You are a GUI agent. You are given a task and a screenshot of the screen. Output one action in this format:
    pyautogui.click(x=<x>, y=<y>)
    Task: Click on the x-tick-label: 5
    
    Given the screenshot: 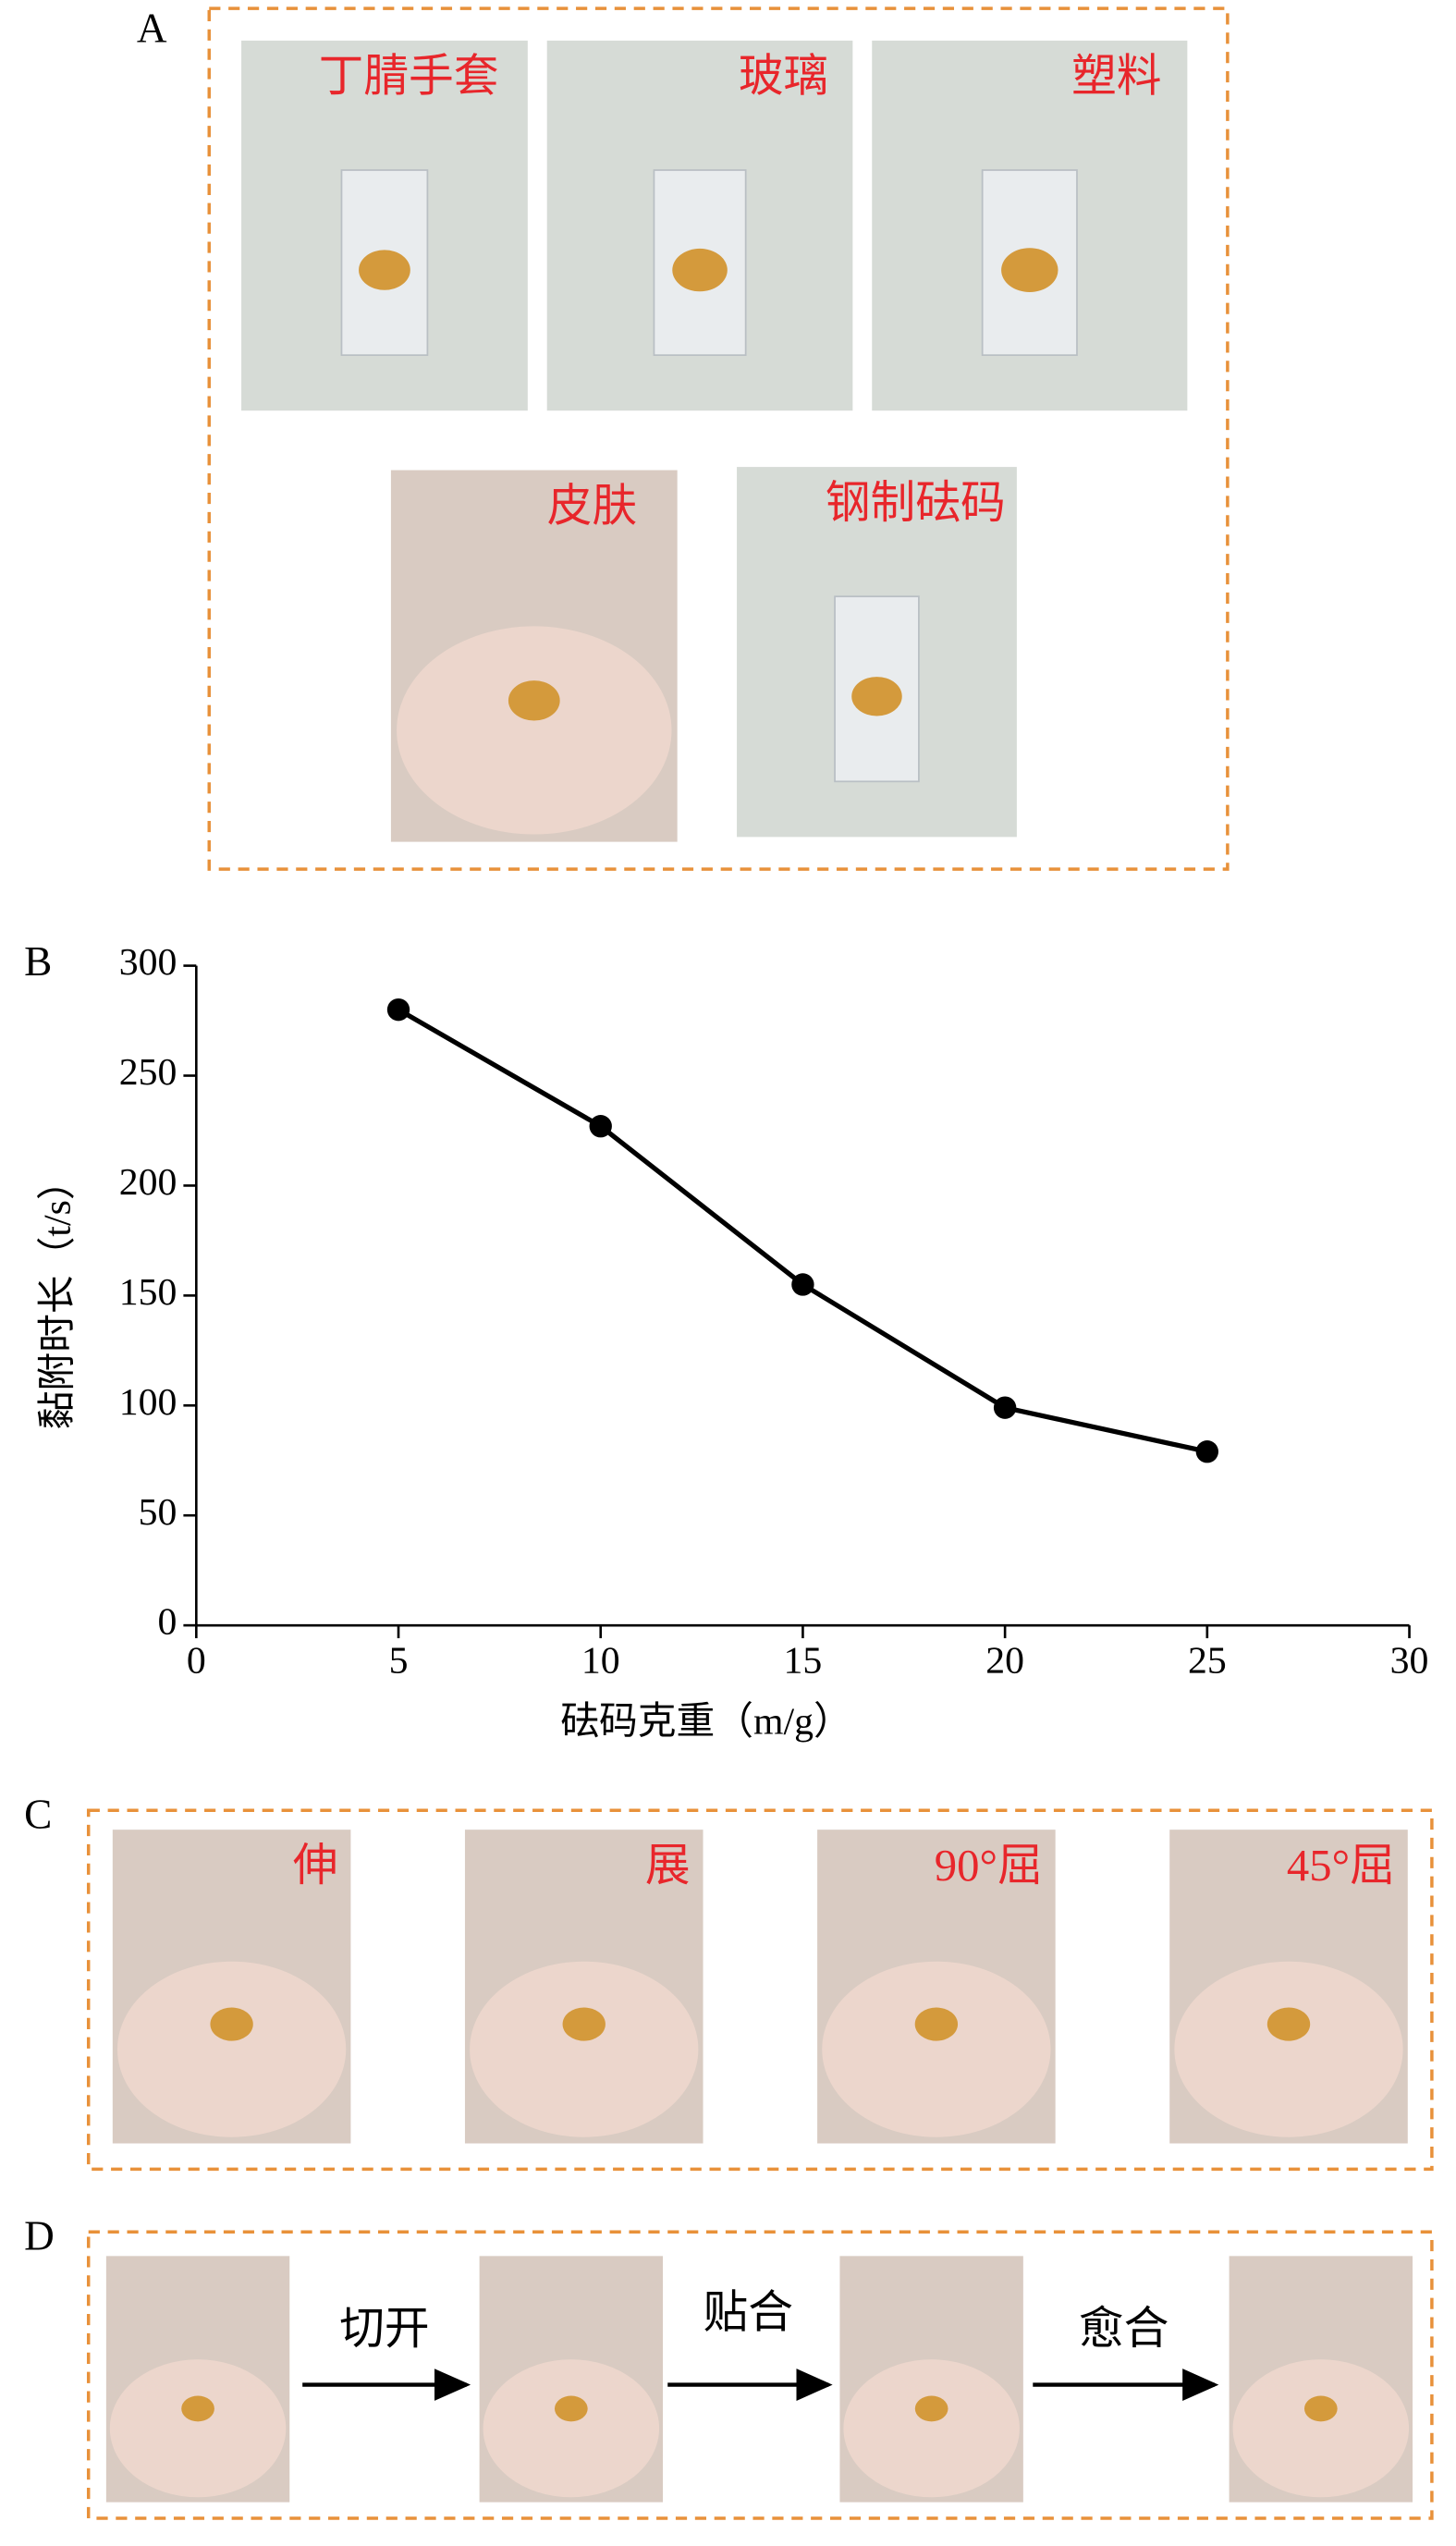 What is the action you would take?
    pyautogui.click(x=399, y=1660)
    